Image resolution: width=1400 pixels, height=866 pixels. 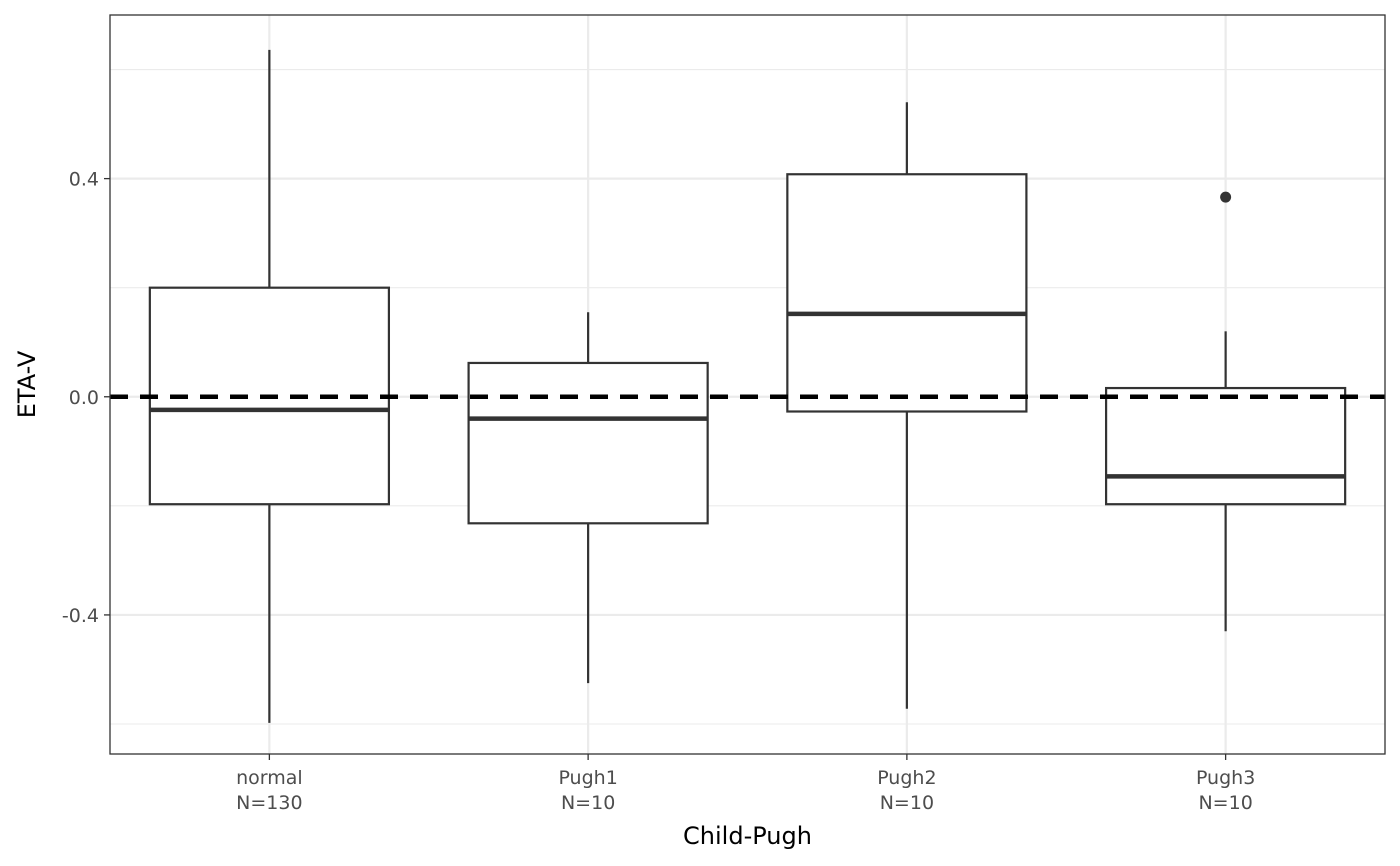 What do you see at coordinates (80, 616) in the screenshot?
I see `y-tick-label: -0.4` at bounding box center [80, 616].